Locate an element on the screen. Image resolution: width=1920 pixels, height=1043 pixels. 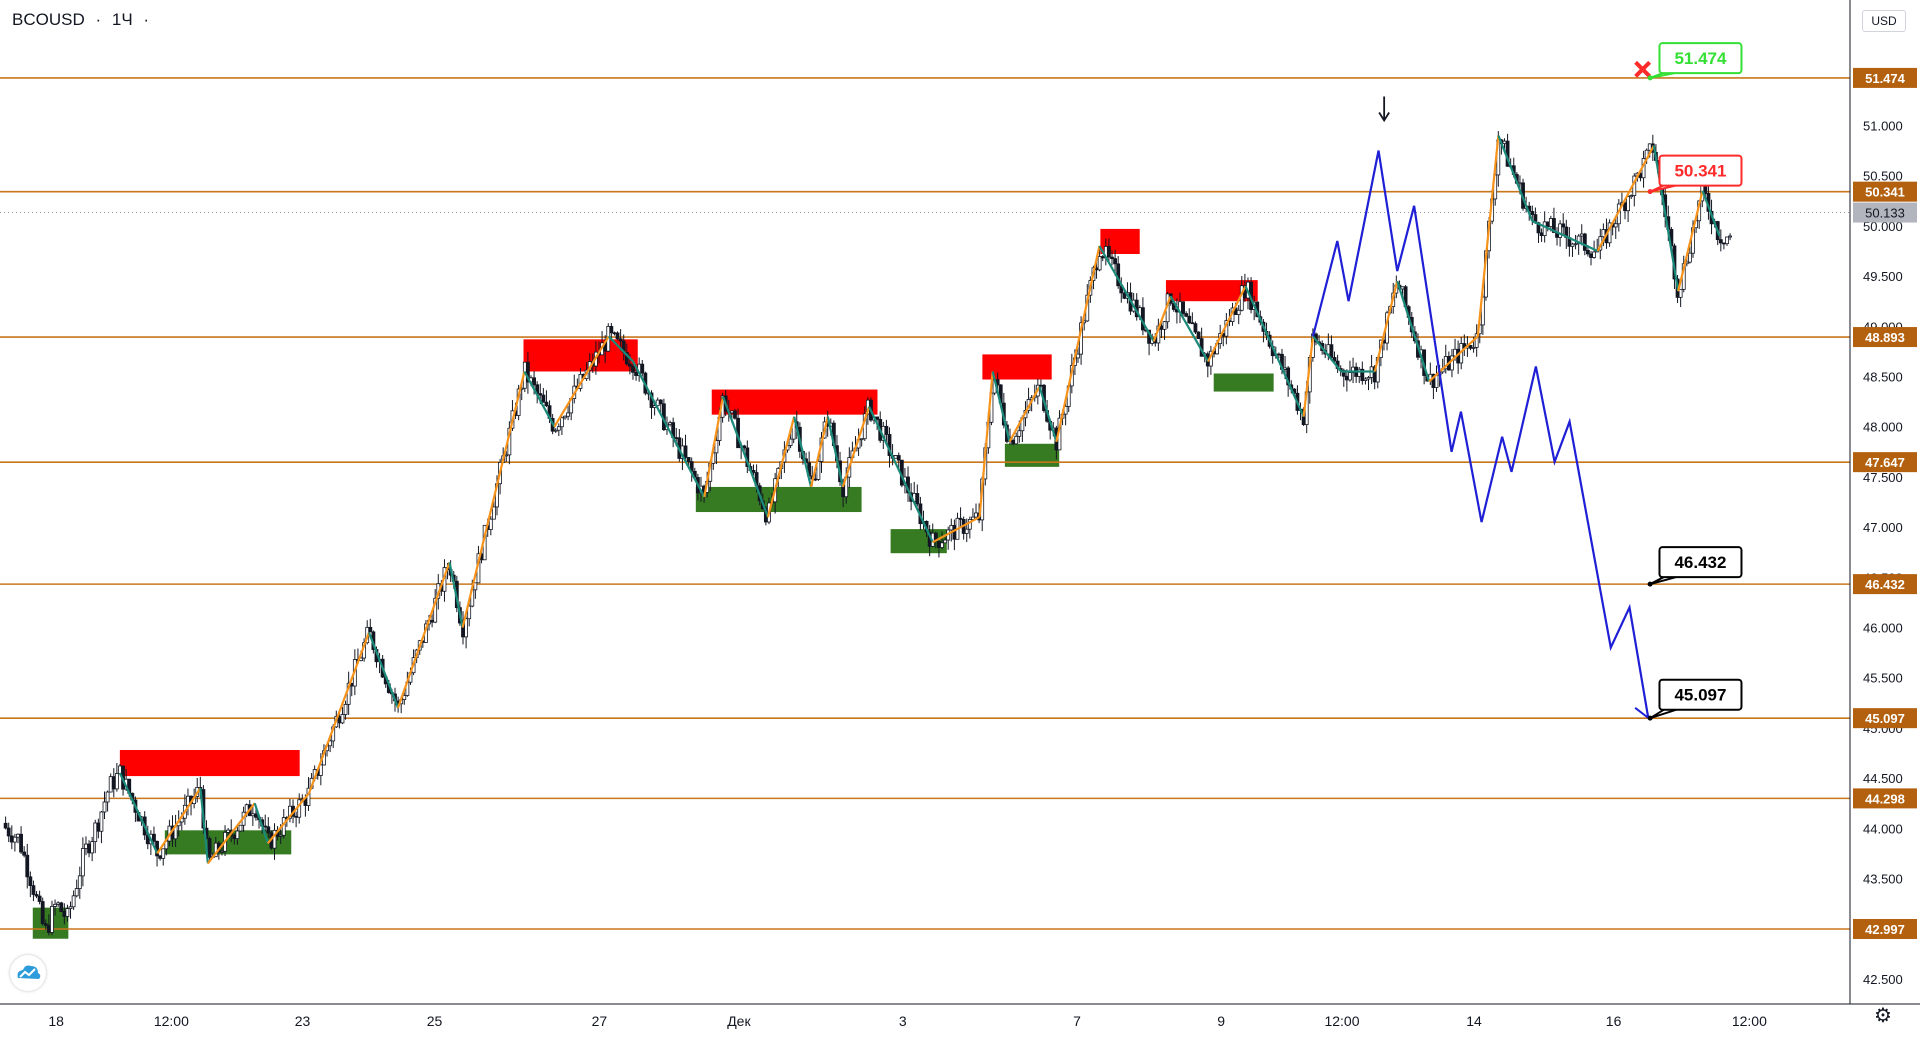
arrow-down-icon is located at coordinates (1384, 109).